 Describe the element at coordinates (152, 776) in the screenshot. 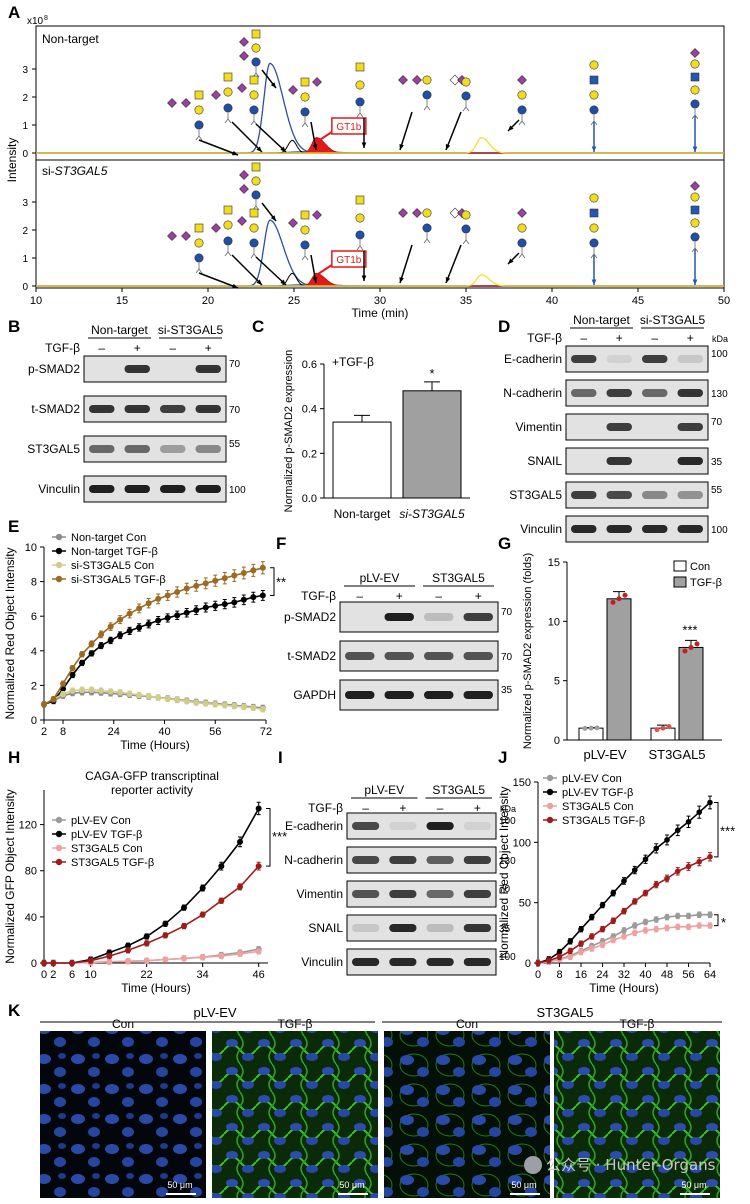

I see `chart-title-line-1: CAGA-GFP transcriptinal` at that location.